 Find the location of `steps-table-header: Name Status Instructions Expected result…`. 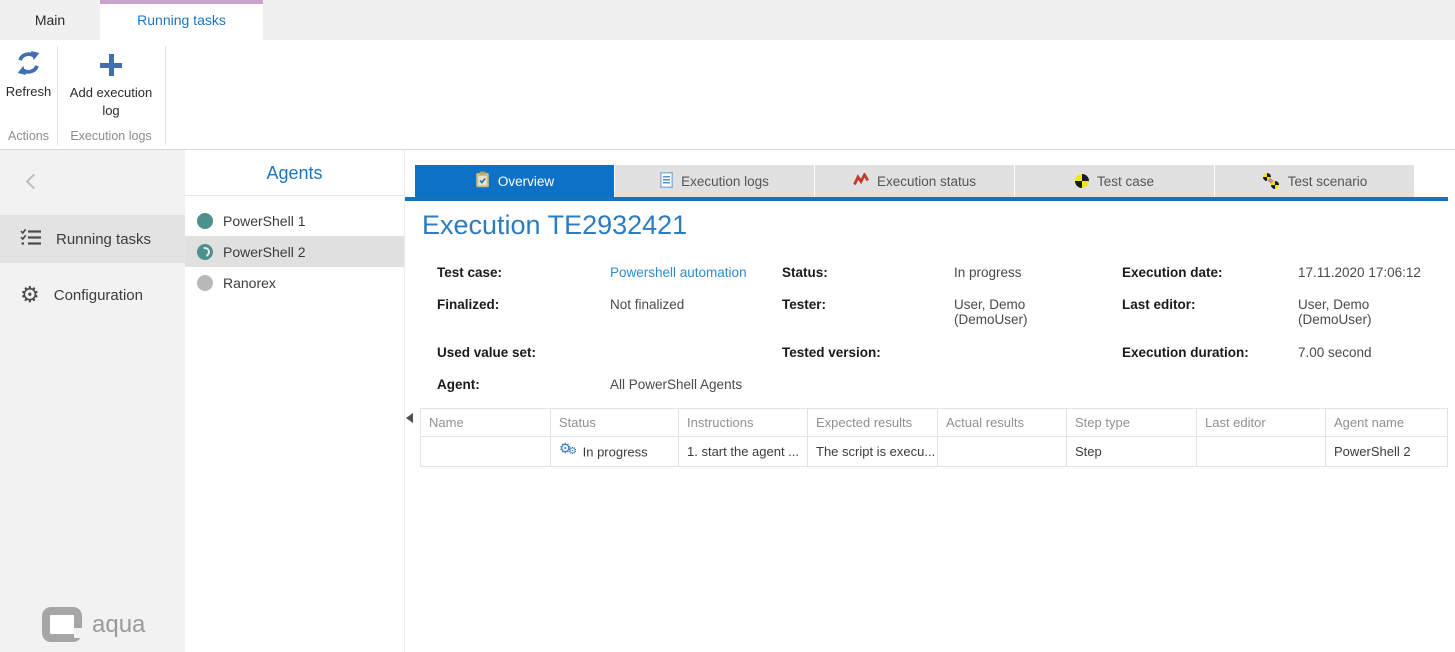

steps-table-header: Name Status Instructions Expected result… is located at coordinates (934, 422).